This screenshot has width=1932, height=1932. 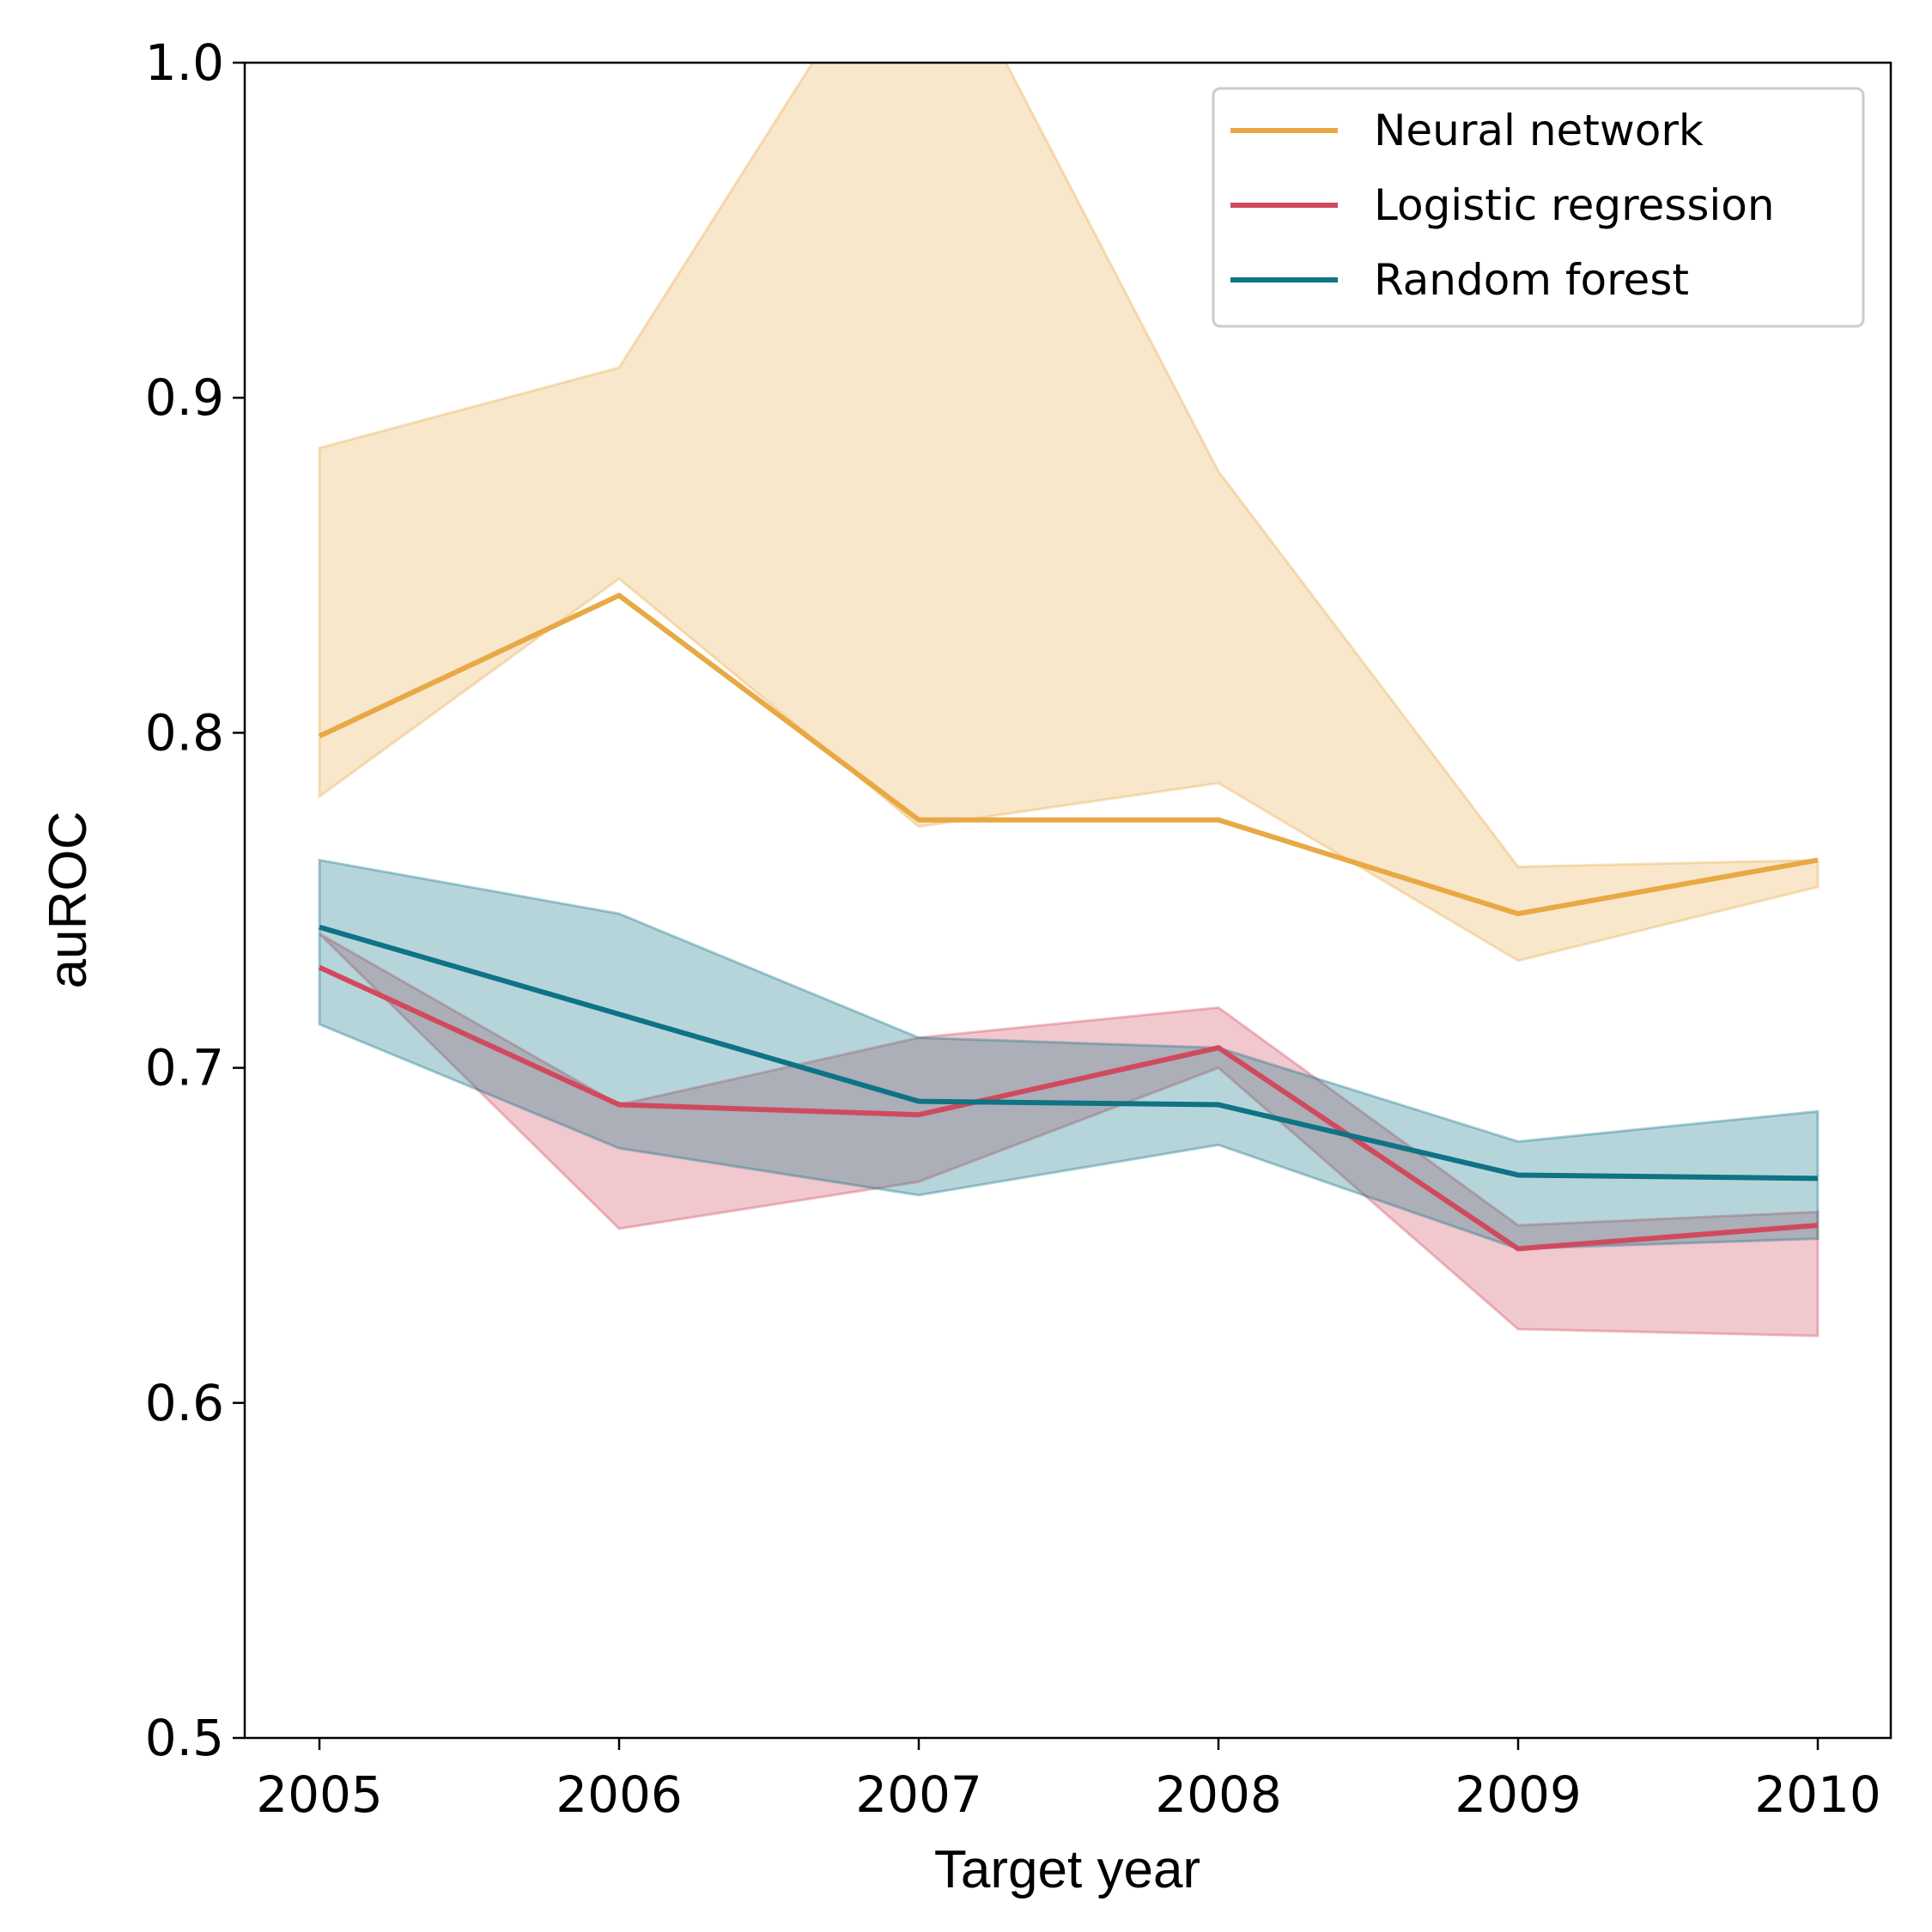 I want to click on line-random-forest, so click(x=1069, y=1053).